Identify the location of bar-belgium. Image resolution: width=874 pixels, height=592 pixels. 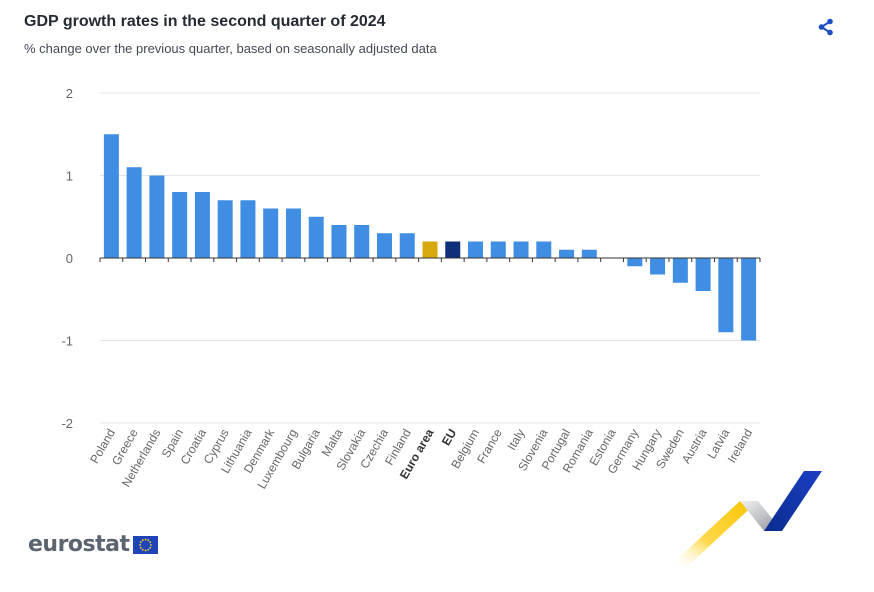
(476, 250).